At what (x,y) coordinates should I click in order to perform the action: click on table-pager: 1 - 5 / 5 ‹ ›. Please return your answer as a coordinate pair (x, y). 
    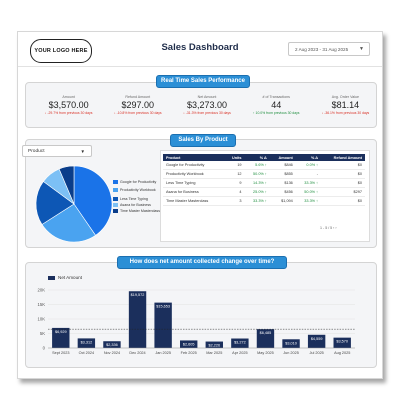
    Looking at the image, I should click on (328, 228).